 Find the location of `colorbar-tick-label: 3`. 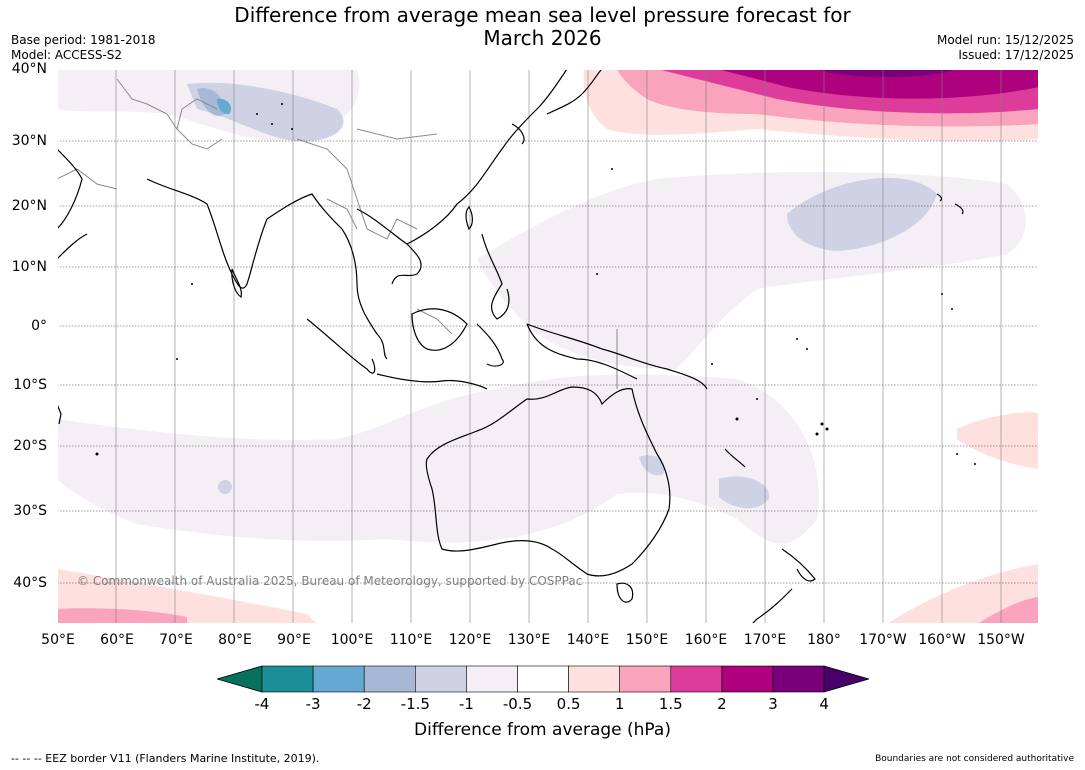

colorbar-tick-label: 3 is located at coordinates (773, 704).